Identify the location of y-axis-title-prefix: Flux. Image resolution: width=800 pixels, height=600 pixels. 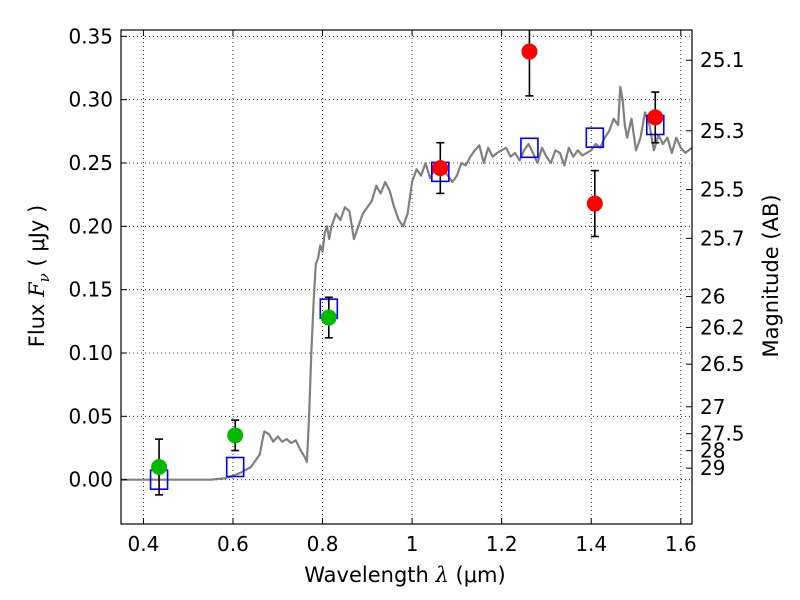
(37, 322).